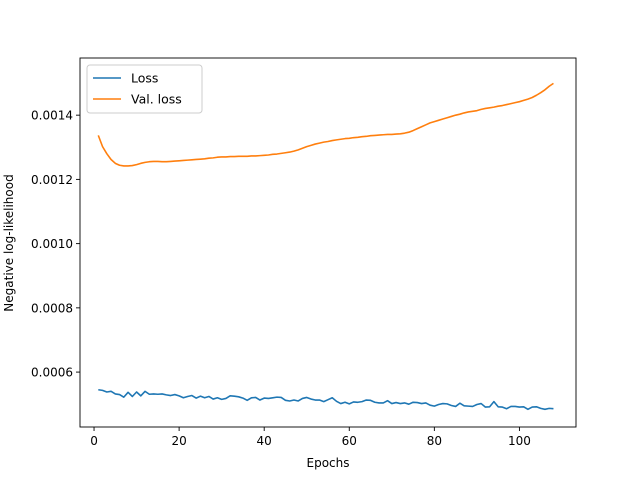 The width and height of the screenshot is (640, 480). Describe the element at coordinates (52, 373) in the screenshot. I see `y-tick-label: 0.0006` at that location.